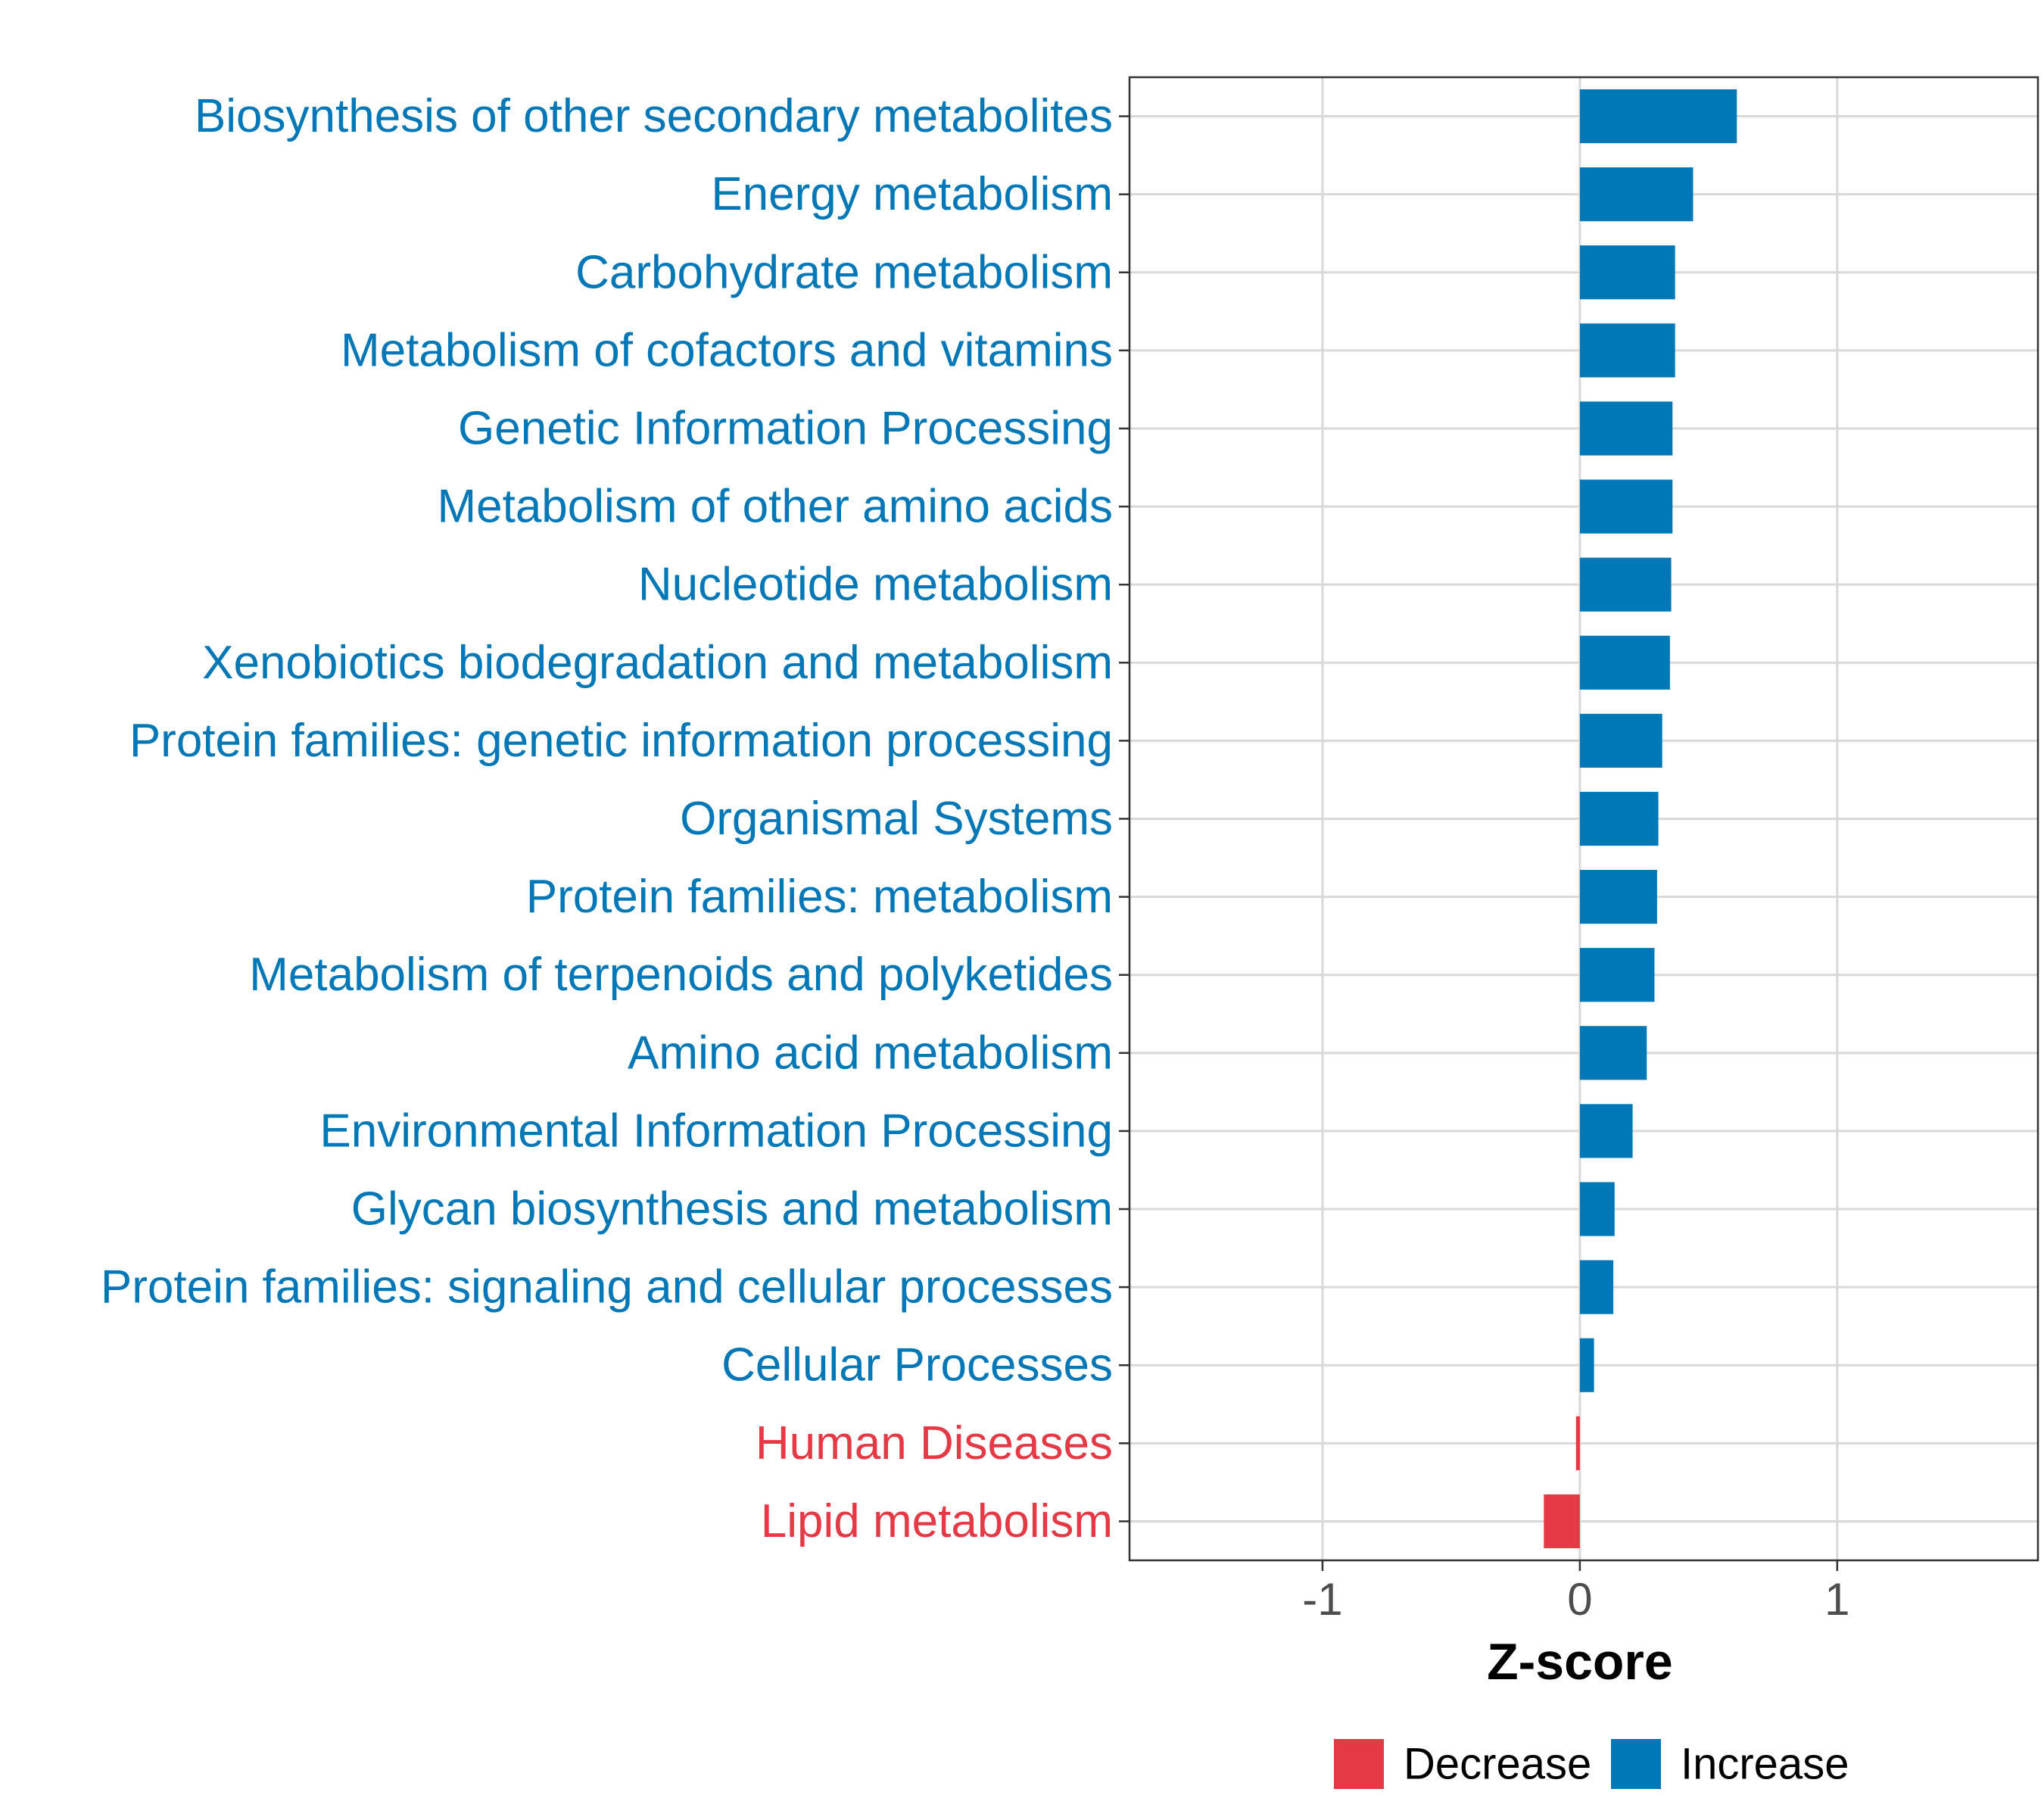  Describe the element at coordinates (1636, 1764) in the screenshot. I see `legend-key-increase` at that location.